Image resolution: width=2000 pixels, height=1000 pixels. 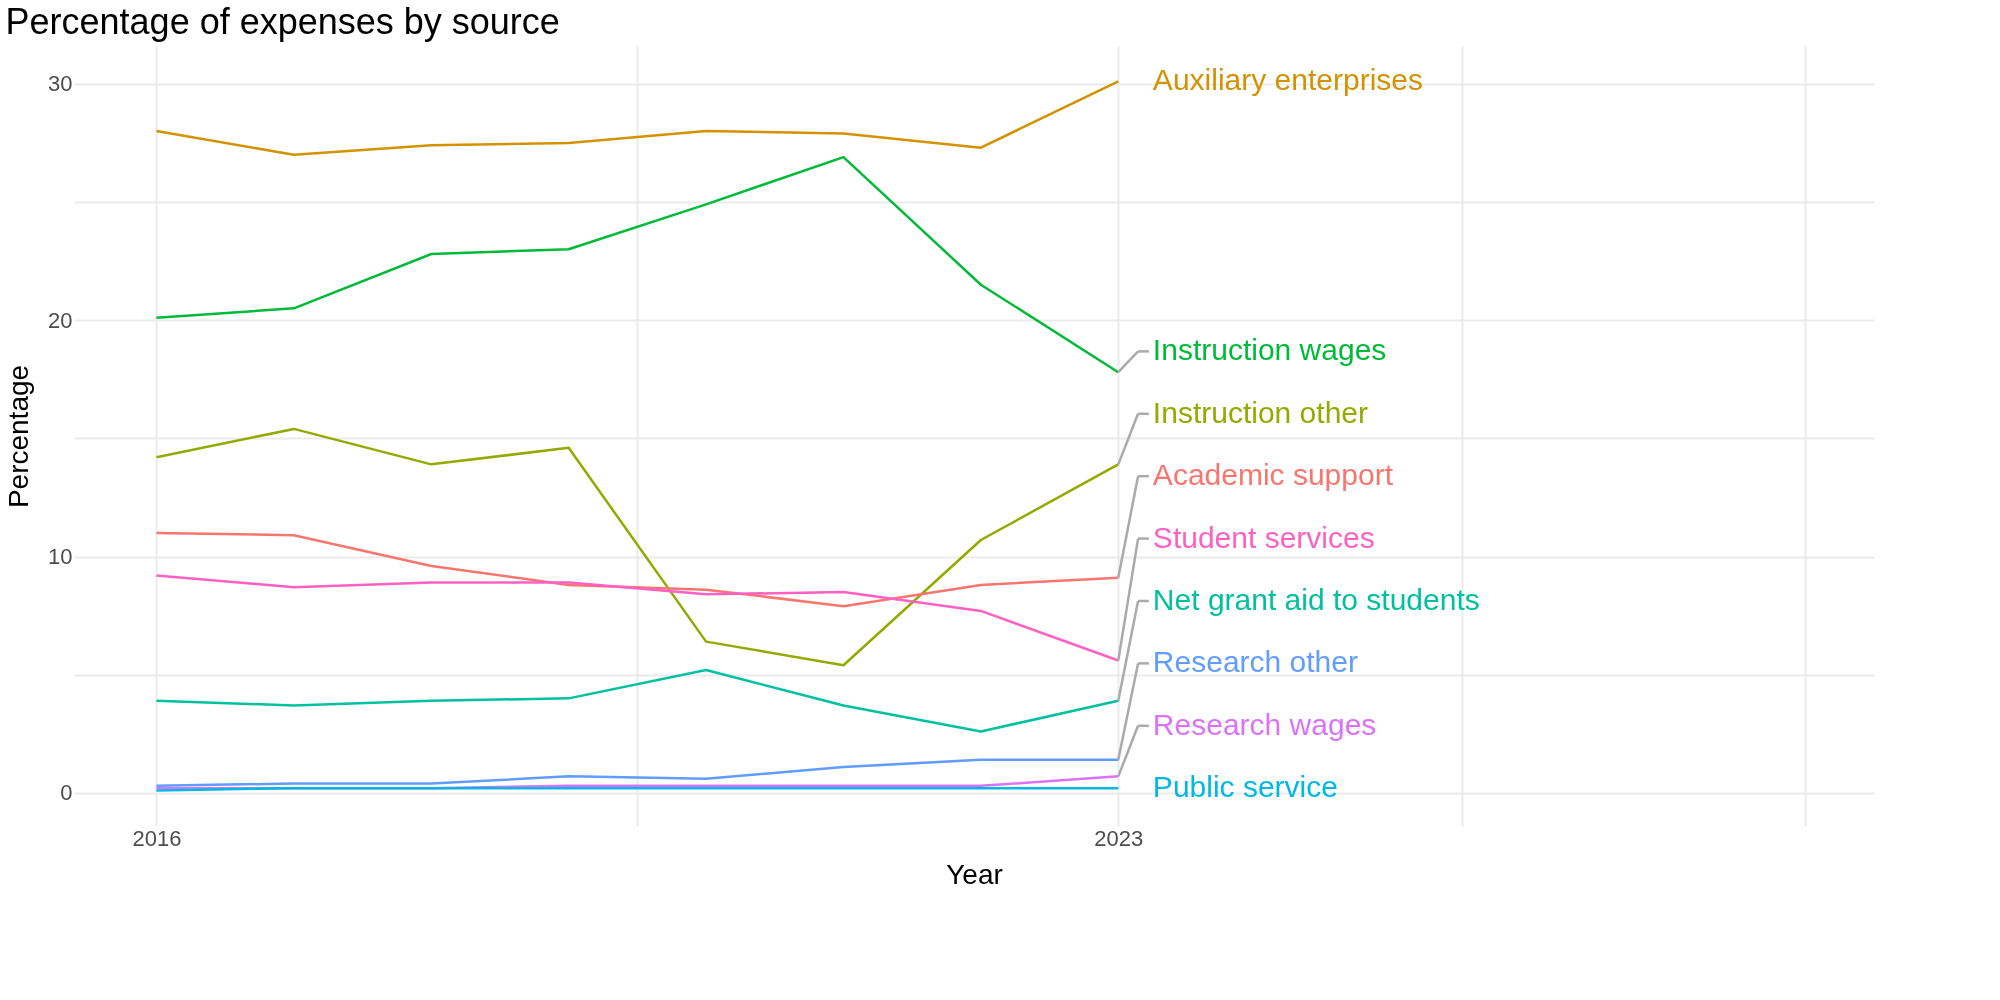 I want to click on x-axis-title: Year, so click(x=974, y=874).